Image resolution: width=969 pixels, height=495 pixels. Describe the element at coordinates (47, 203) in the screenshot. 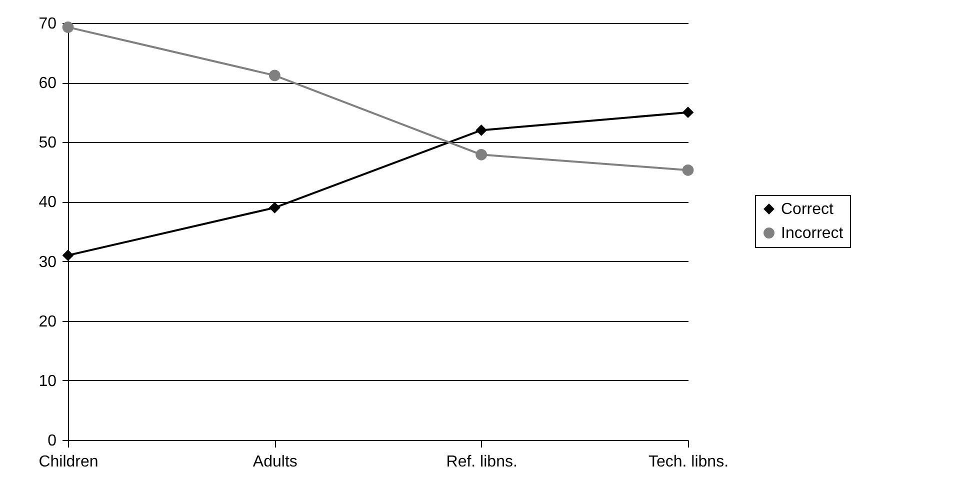

I see `y-tick-label: 40` at that location.